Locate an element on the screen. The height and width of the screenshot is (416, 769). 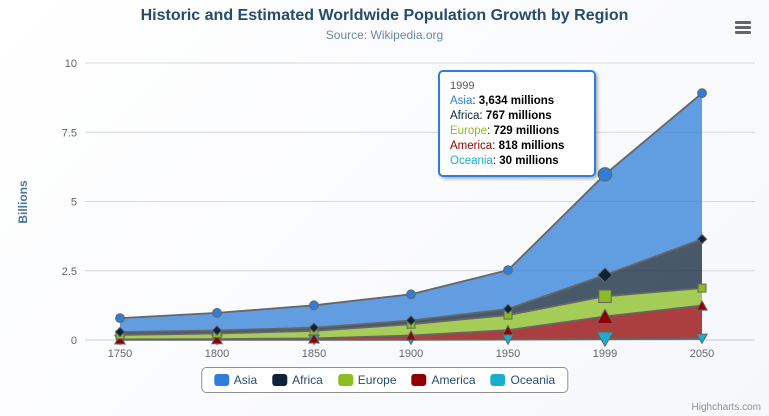
y-axis-title: Billions is located at coordinates (23, 202).